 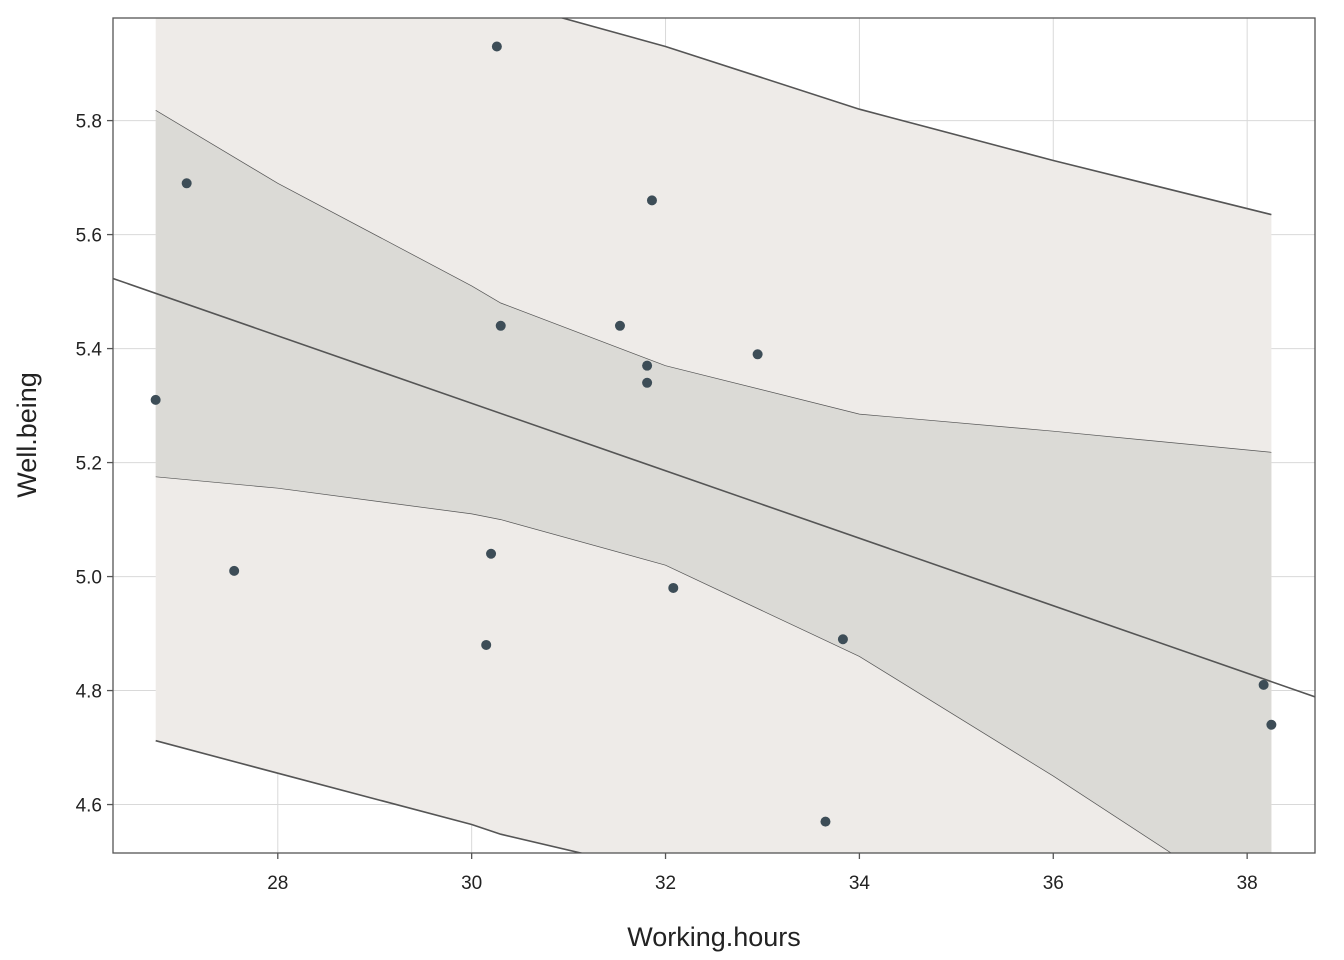 I want to click on x-tick-label: 32, so click(x=665, y=883).